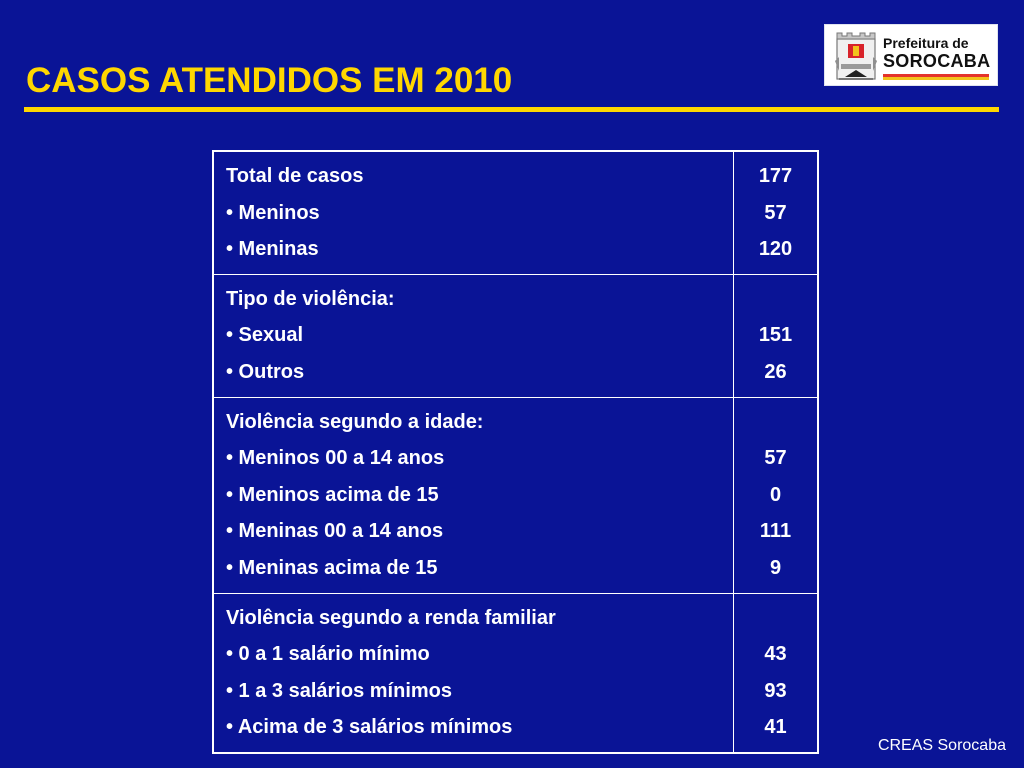 Image resolution: width=1024 pixels, height=768 pixels. What do you see at coordinates (339, 690) in the screenshot?
I see `list-item-label: • 1 a 3 salários mínimos` at bounding box center [339, 690].